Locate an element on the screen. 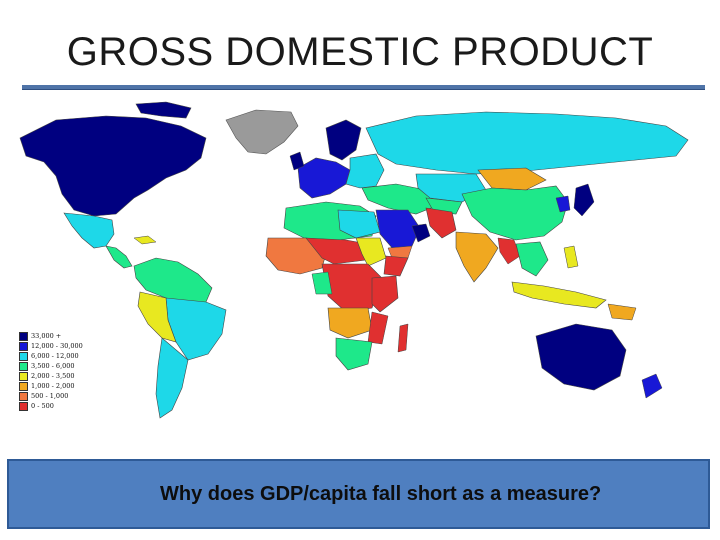 The image size is (720, 540). region-yemen is located at coordinates (400, 252).